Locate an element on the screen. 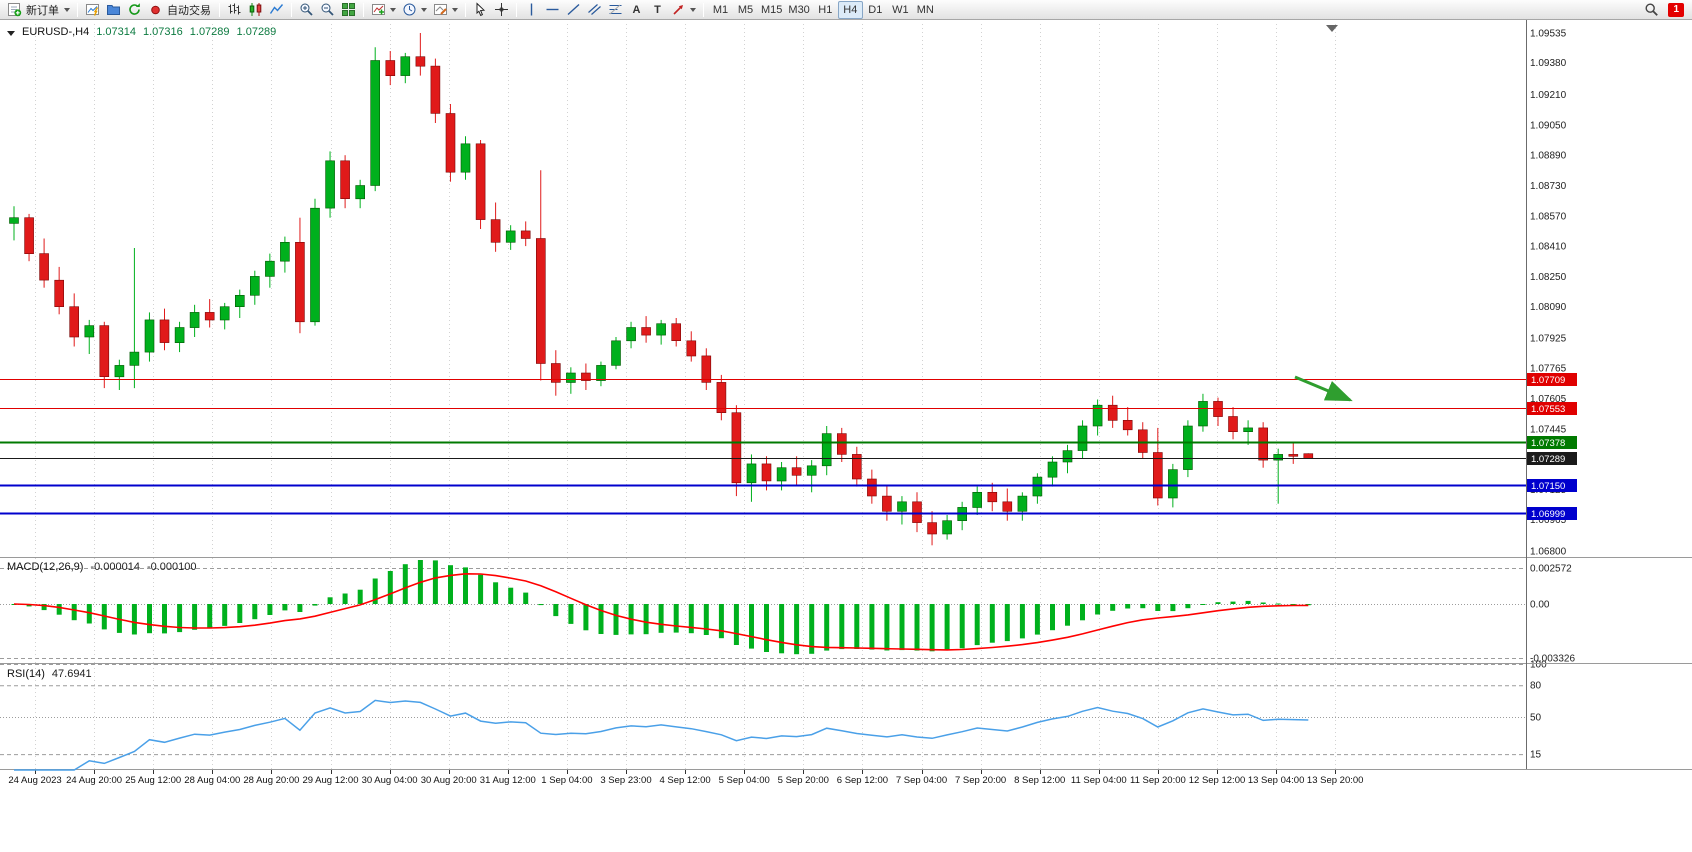 The image size is (1692, 852). indicators-dropdown-button is located at coordinates (383, 10).